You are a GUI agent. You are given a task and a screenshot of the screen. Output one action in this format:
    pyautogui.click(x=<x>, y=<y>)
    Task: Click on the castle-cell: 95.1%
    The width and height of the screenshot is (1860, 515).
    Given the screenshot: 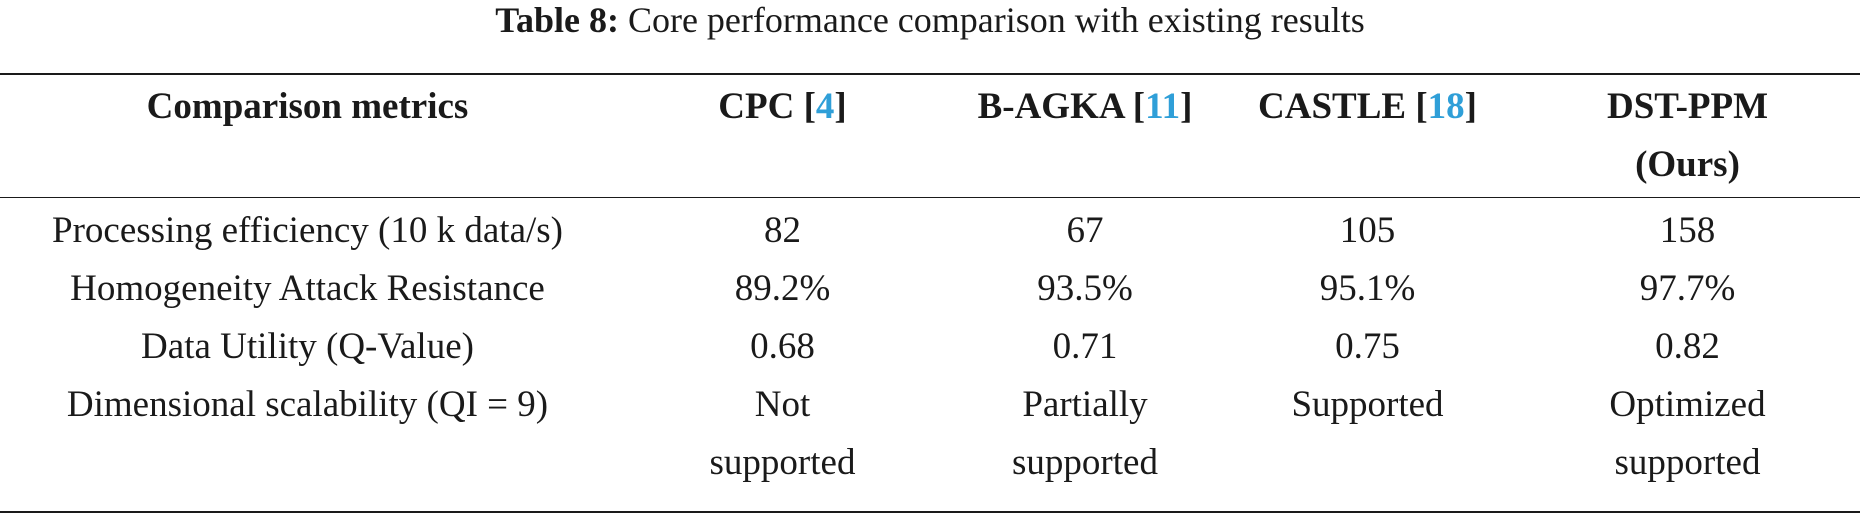 What is the action you would take?
    pyautogui.click(x=1367, y=288)
    